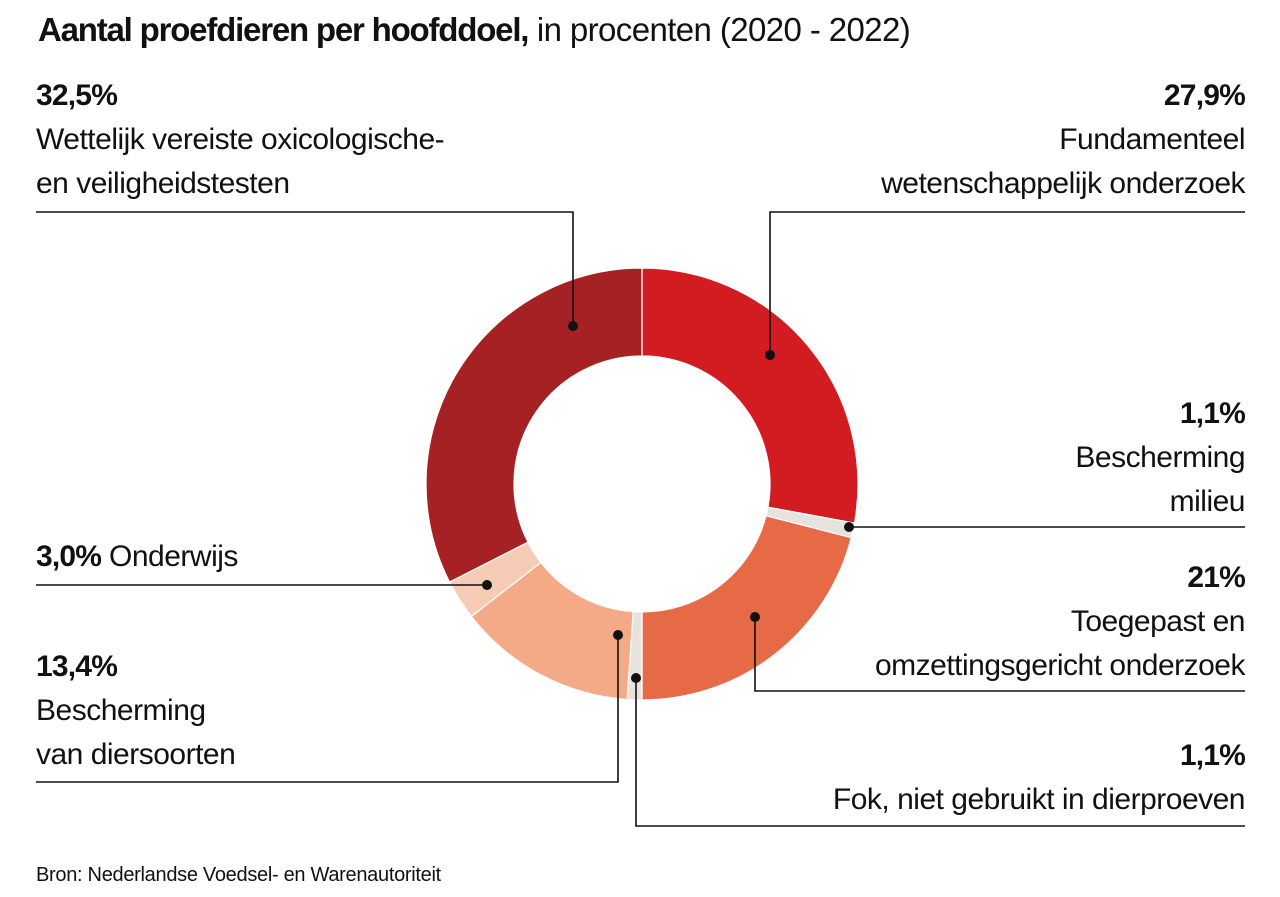  I want to click on label-milieu-value: 1,1%, so click(1212, 413).